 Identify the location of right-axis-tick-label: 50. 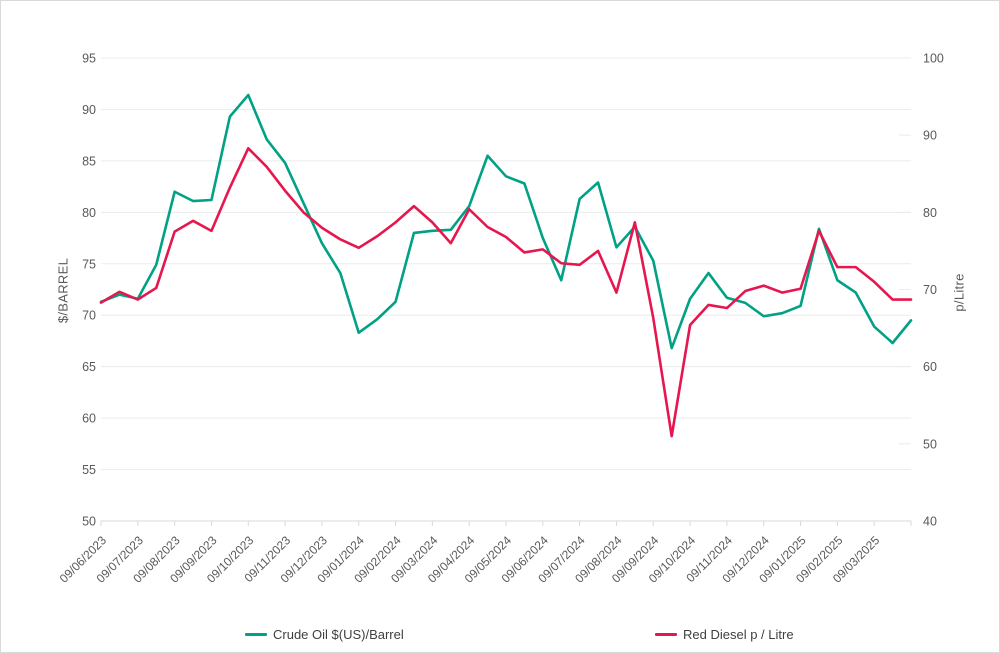
(930, 444).